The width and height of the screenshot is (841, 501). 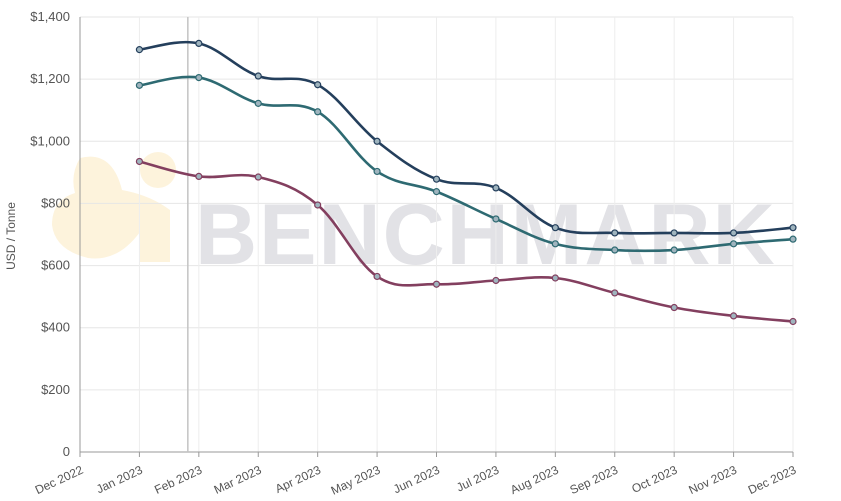 I want to click on y-tick-label: $1,000, so click(x=50, y=140).